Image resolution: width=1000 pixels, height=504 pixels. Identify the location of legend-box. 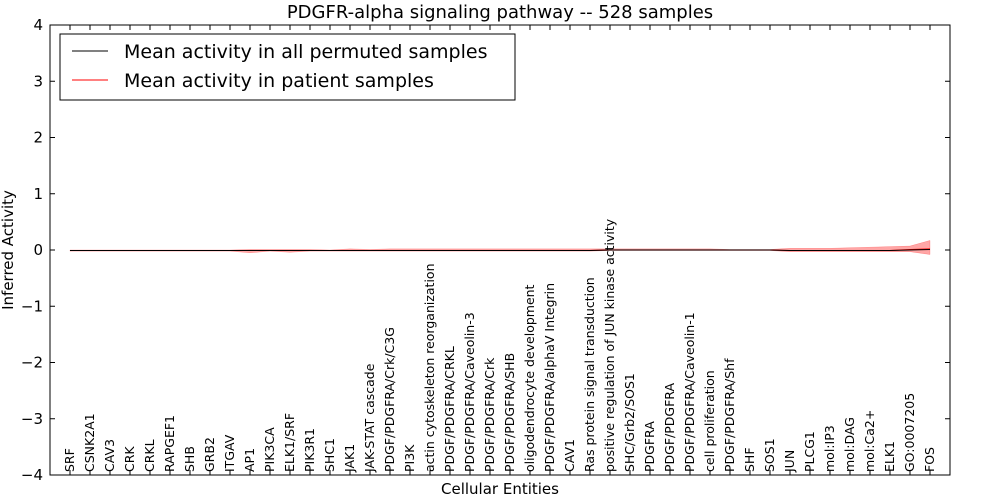
(287, 67).